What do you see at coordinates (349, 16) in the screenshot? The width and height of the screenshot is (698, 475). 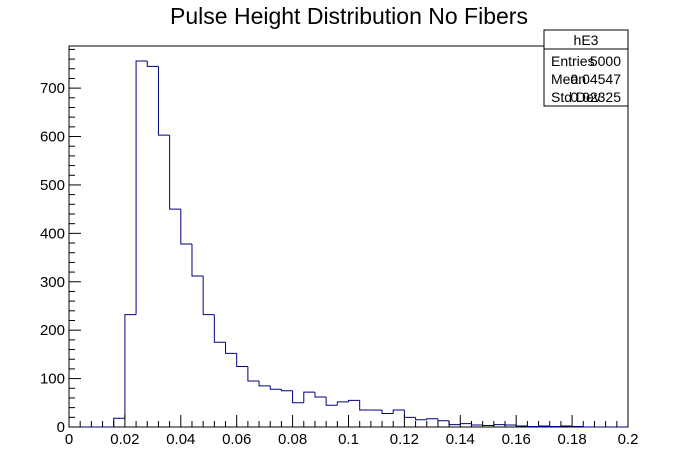 I see `chart-title: Pulse Height Distribution No Fibers` at bounding box center [349, 16].